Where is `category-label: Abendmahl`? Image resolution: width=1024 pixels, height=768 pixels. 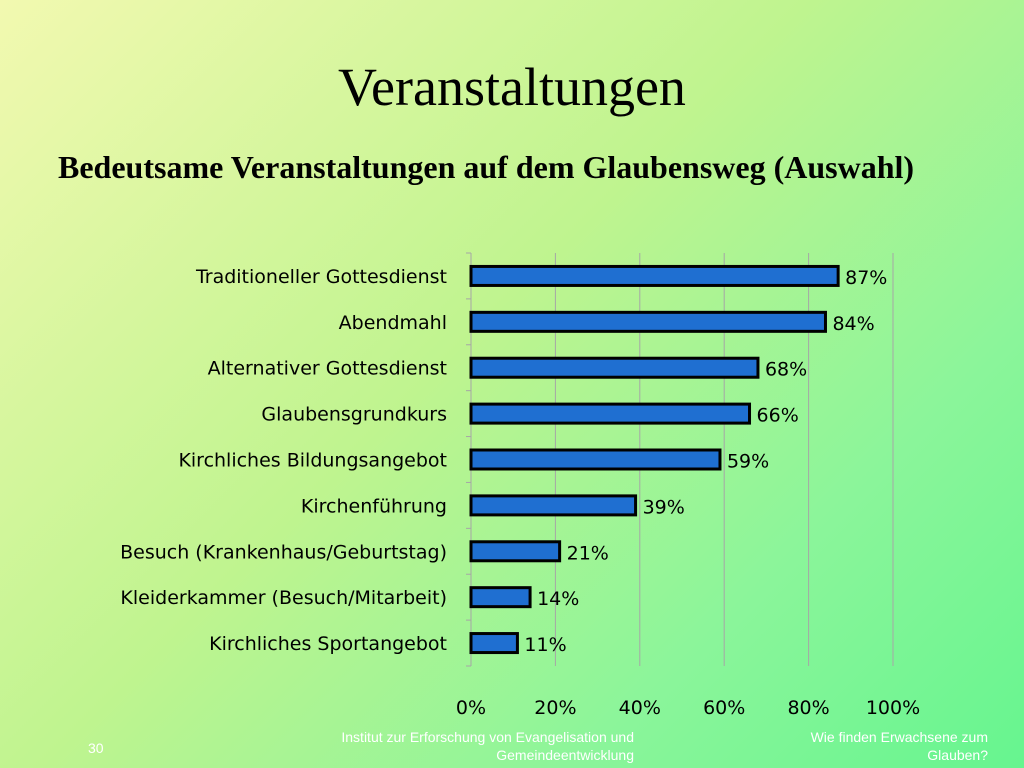
category-label: Abendmahl is located at coordinates (393, 323).